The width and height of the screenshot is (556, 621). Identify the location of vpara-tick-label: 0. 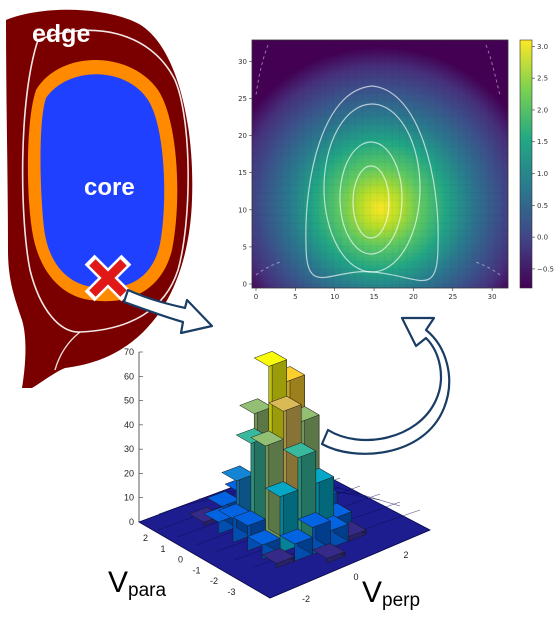
(180, 560).